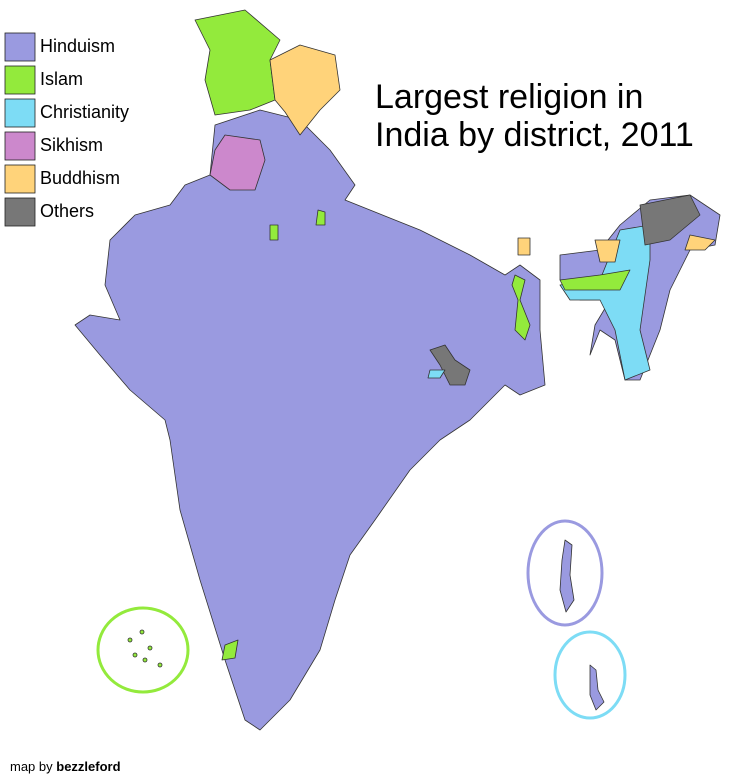 Image resolution: width=736 pixels, height=782 pixels. What do you see at coordinates (77, 46) in the screenshot?
I see `legend-label: Hinduism` at bounding box center [77, 46].